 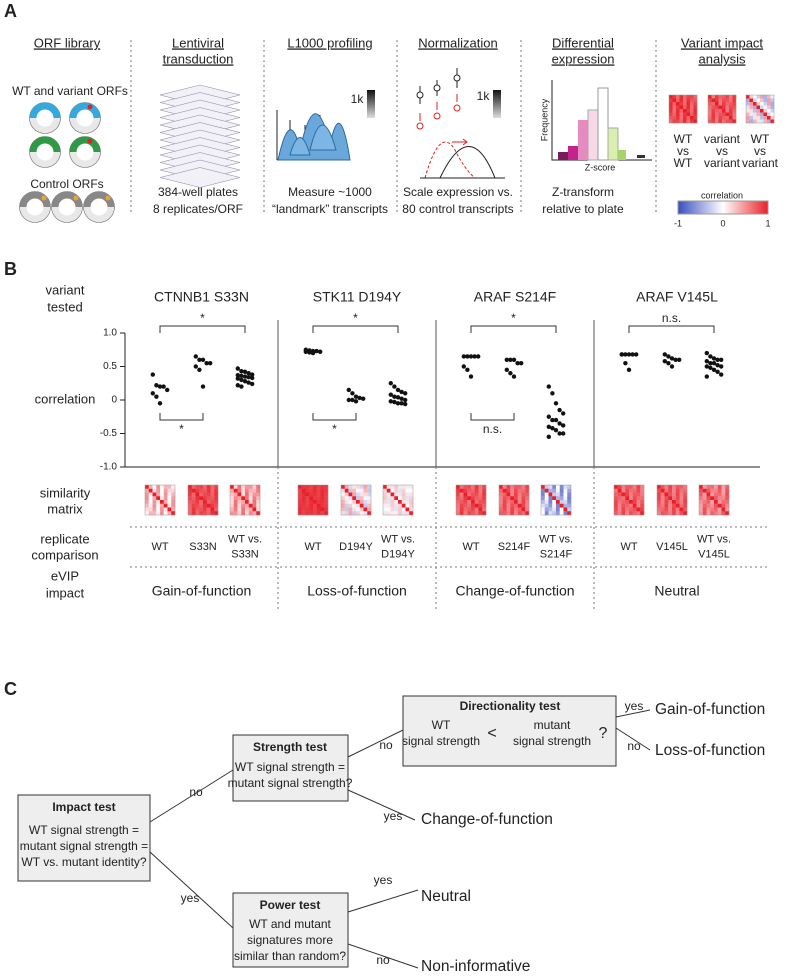 I want to click on group-label: D194Y, so click(x=356, y=547).